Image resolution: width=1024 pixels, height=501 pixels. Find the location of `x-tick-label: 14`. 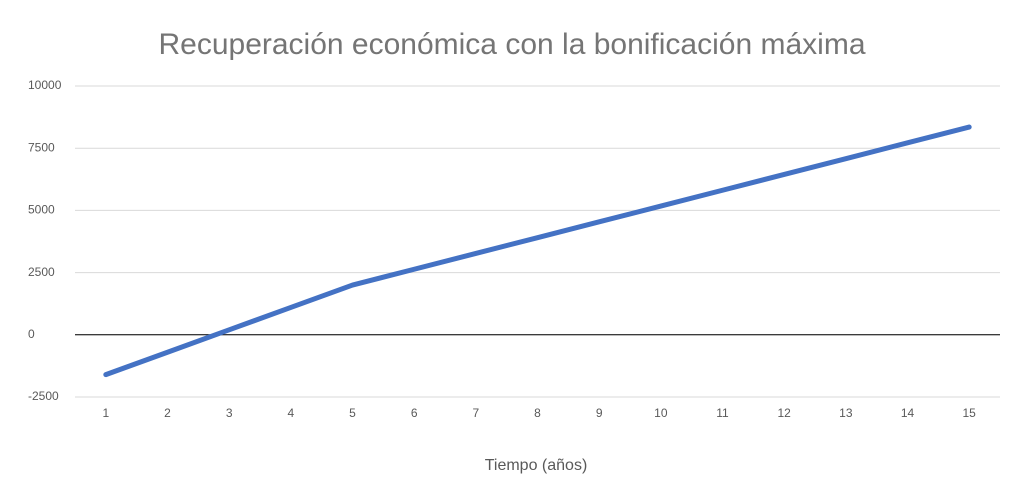

x-tick-label: 14 is located at coordinates (908, 413).